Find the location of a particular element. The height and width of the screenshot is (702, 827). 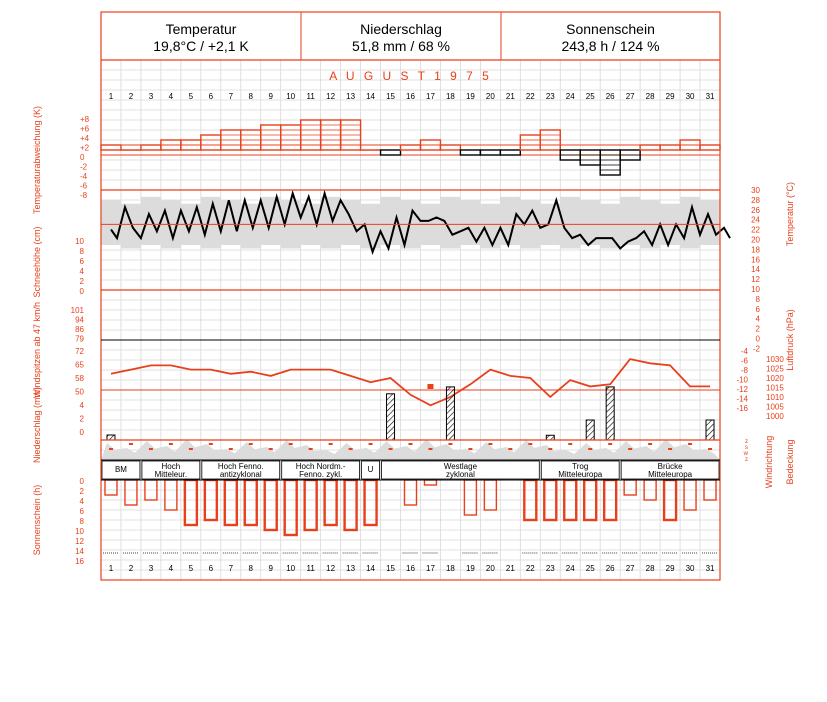

day-number-top: 28 is located at coordinates (650, 96).